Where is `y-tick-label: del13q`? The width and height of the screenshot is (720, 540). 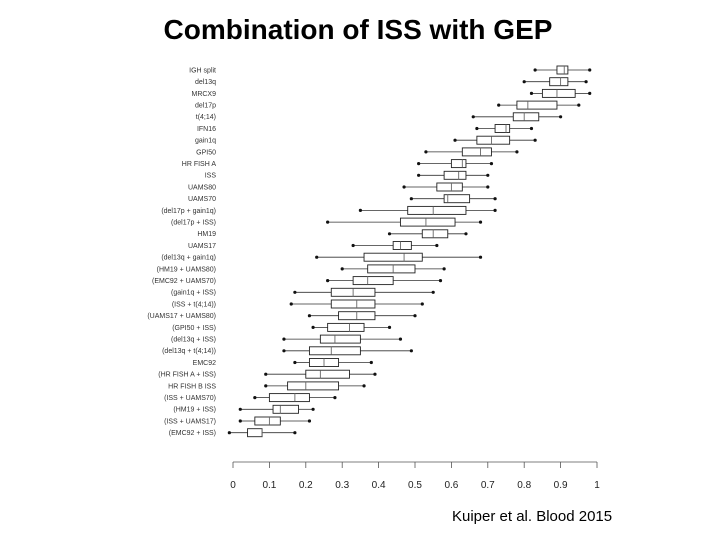
y-tick-label: del13q is located at coordinates (205, 82).